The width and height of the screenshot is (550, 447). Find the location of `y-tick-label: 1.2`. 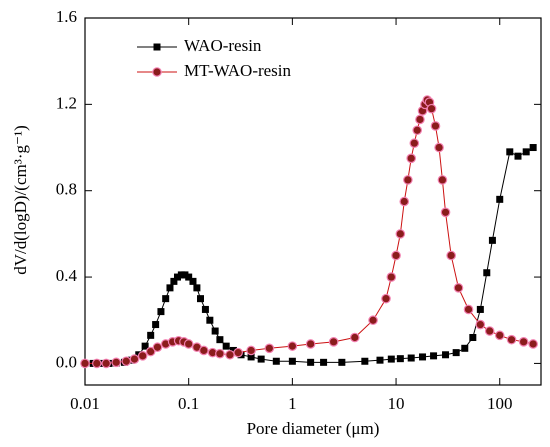

y-tick-label: 1.2 is located at coordinates (66, 102).